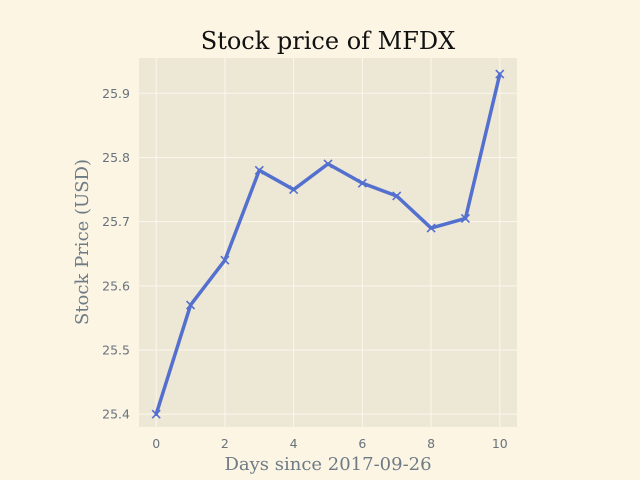 This screenshot has width=640, height=480. What do you see at coordinates (362, 443) in the screenshot?
I see `x-tick-label: 6` at bounding box center [362, 443].